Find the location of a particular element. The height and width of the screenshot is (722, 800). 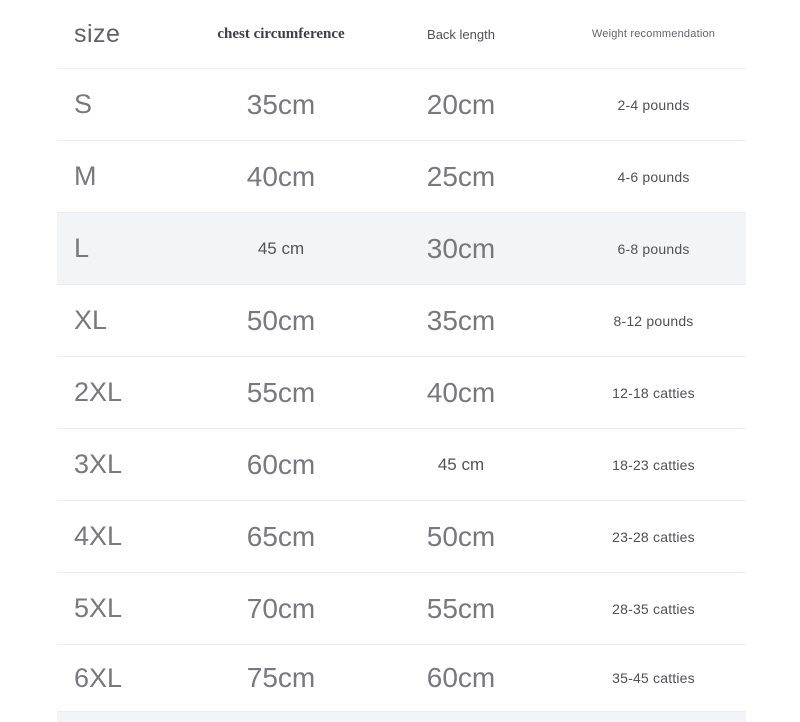

size-cell: 6XL is located at coordinates (98, 677).